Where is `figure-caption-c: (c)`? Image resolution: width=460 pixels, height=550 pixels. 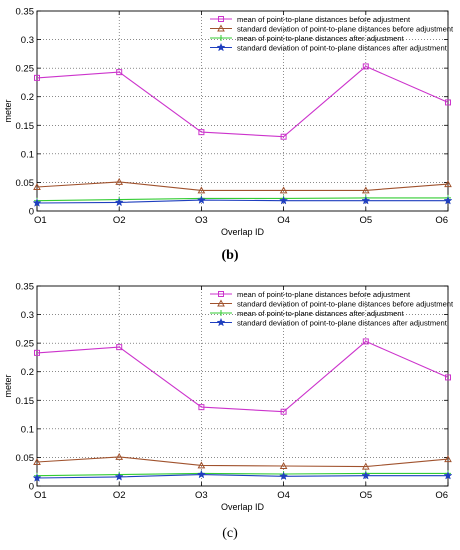
figure-caption-c: (c) is located at coordinates (230, 533).